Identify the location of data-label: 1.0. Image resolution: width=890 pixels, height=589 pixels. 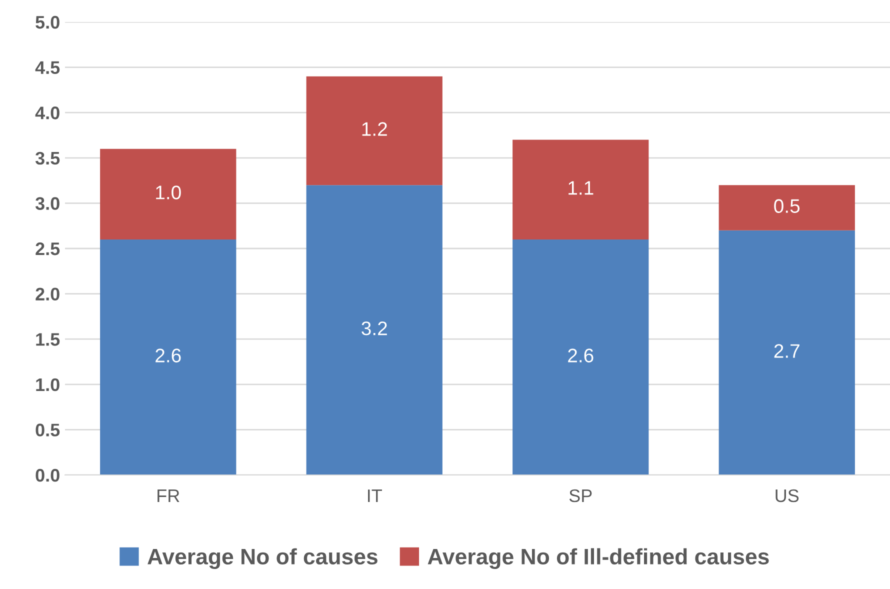
(168, 193).